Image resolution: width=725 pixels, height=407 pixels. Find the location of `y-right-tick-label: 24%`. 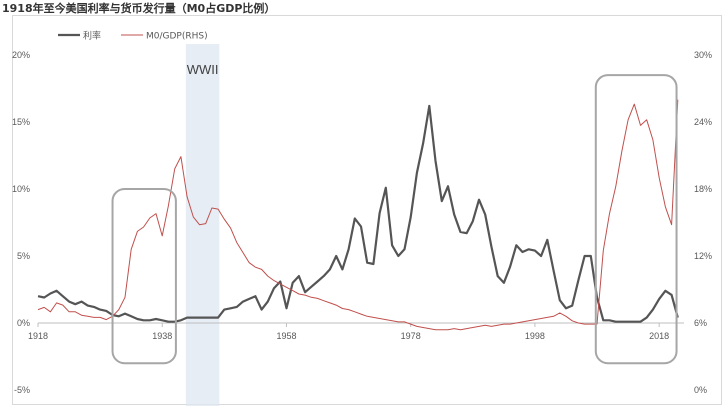

y-right-tick-label: 24% is located at coordinates (703, 122).